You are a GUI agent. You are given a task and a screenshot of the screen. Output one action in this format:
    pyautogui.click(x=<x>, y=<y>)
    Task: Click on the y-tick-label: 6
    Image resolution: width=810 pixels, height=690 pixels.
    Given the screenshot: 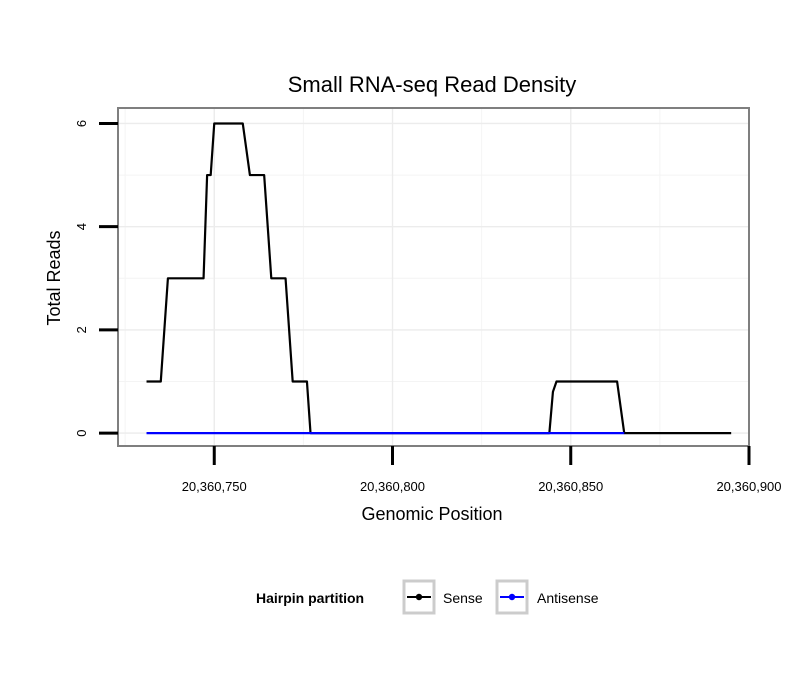 What is the action you would take?
    pyautogui.click(x=81, y=123)
    